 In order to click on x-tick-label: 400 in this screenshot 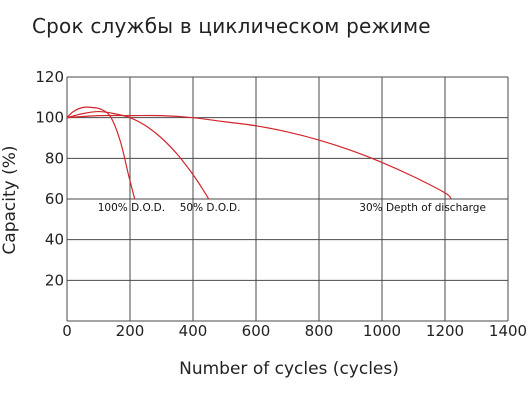, I will do `click(193, 331)`.